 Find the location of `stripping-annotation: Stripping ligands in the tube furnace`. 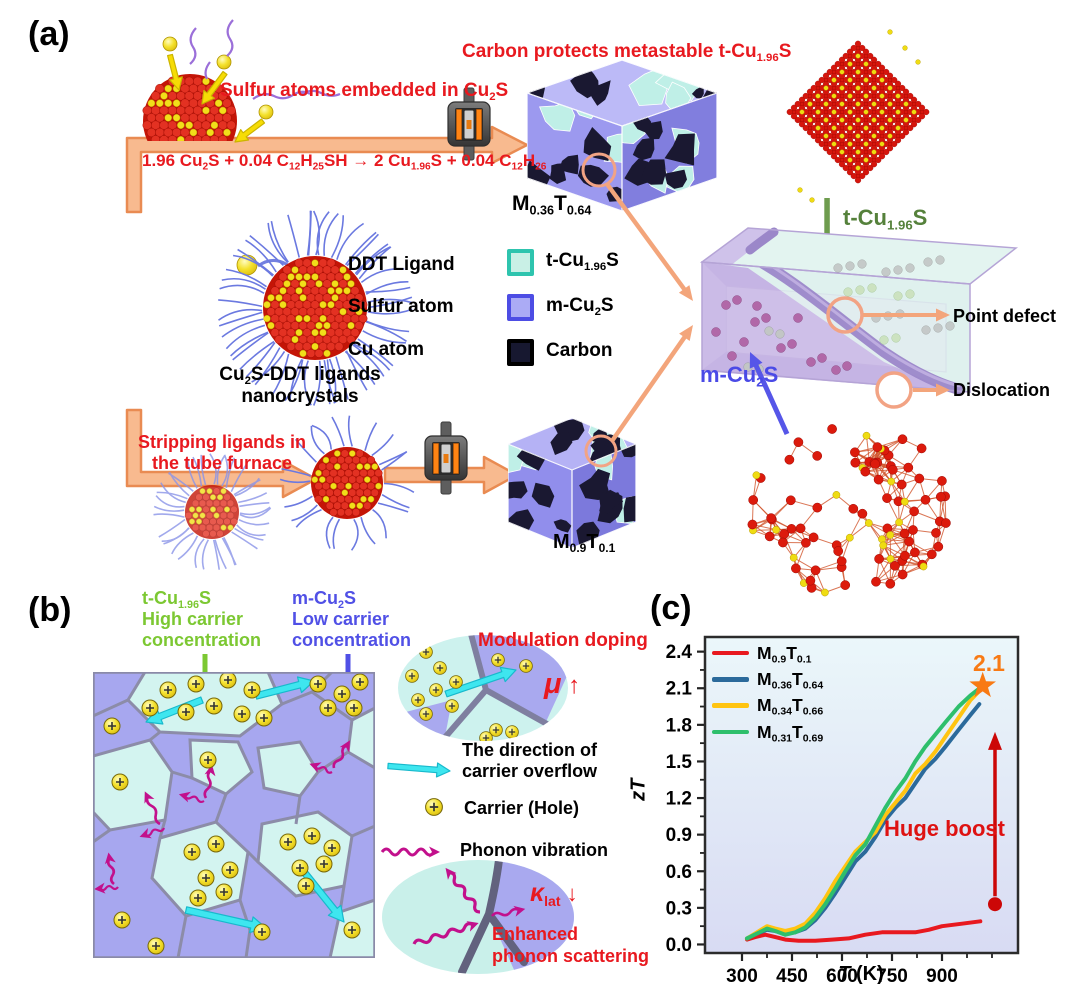

stripping-annotation: Stripping ligands in the tube furnace is located at coordinates (222, 453).